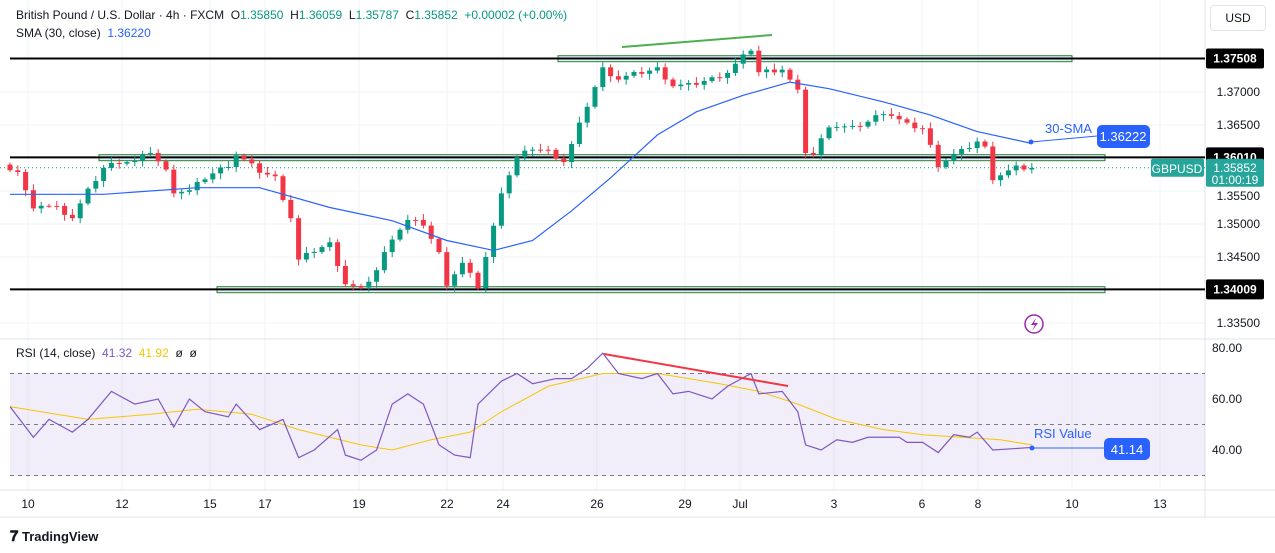 The height and width of the screenshot is (553, 1275). Describe the element at coordinates (1160, 504) in the screenshot. I see `time-tick-label: 13` at that location.